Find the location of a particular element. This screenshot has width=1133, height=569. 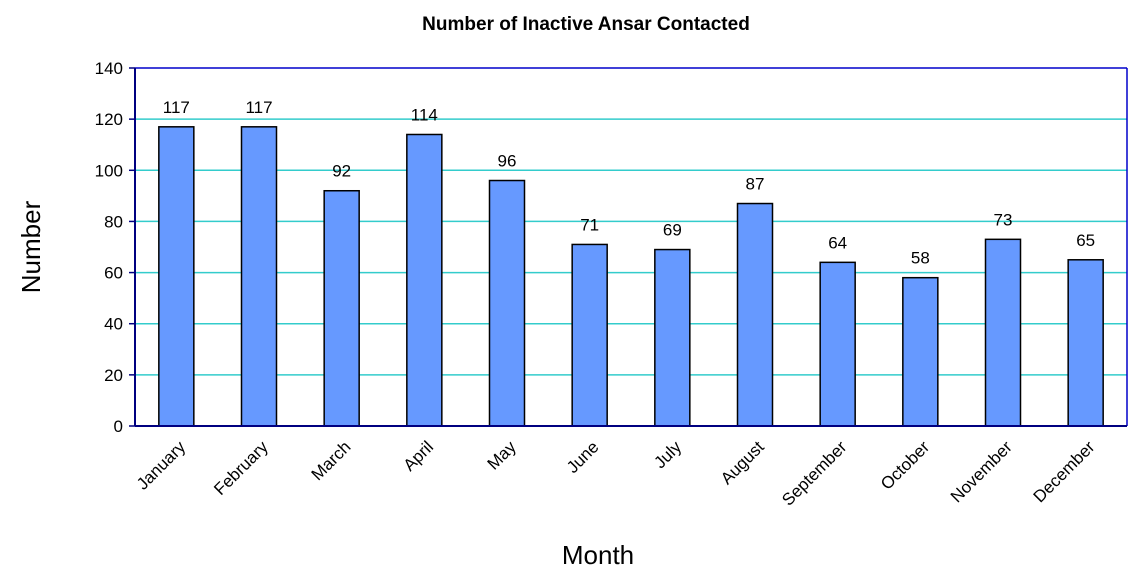

y-tick-label: 100 is located at coordinates (109, 170).